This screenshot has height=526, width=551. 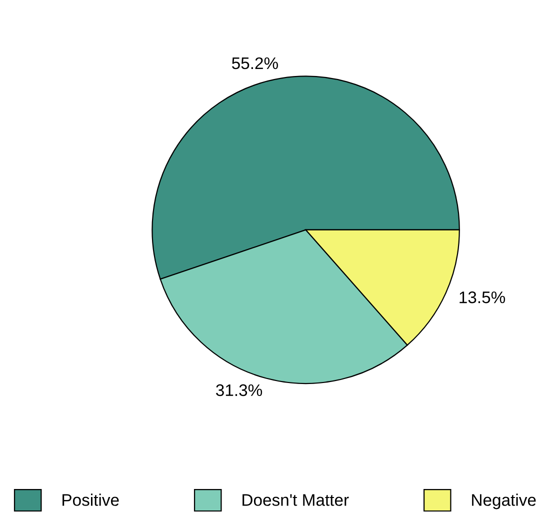 What do you see at coordinates (255, 63) in the screenshot?
I see `data-label: 55.2%` at bounding box center [255, 63].